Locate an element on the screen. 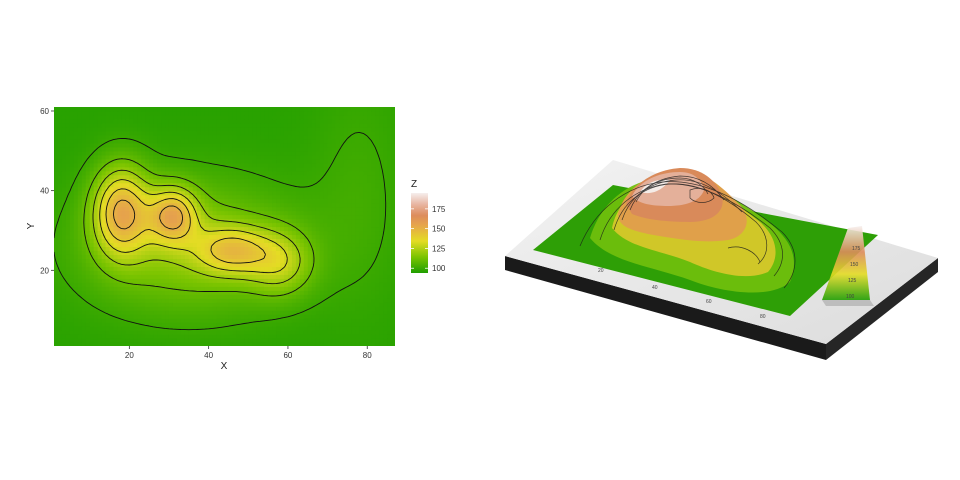 The height and width of the screenshot is (480, 960). legend-tick-label: 175 is located at coordinates (439, 209).